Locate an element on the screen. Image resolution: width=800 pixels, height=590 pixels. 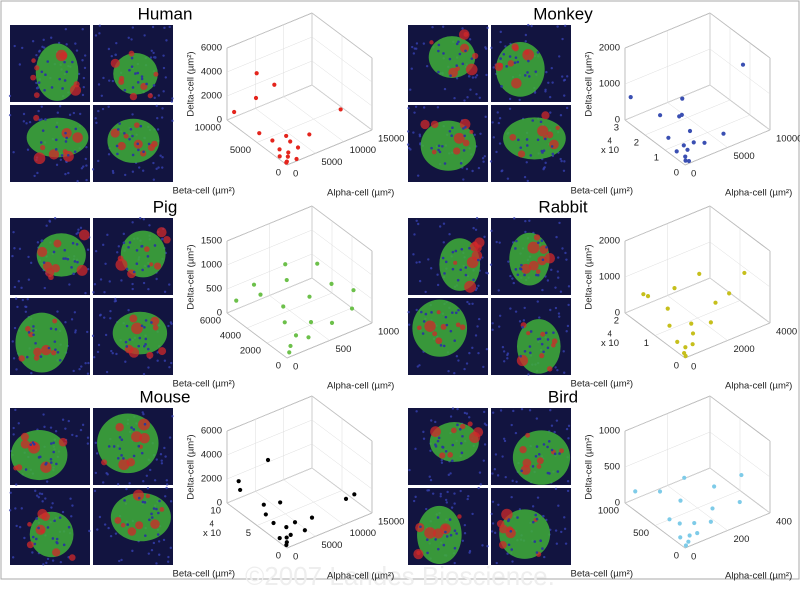
x-tick-label: 200 is located at coordinates (742, 539).